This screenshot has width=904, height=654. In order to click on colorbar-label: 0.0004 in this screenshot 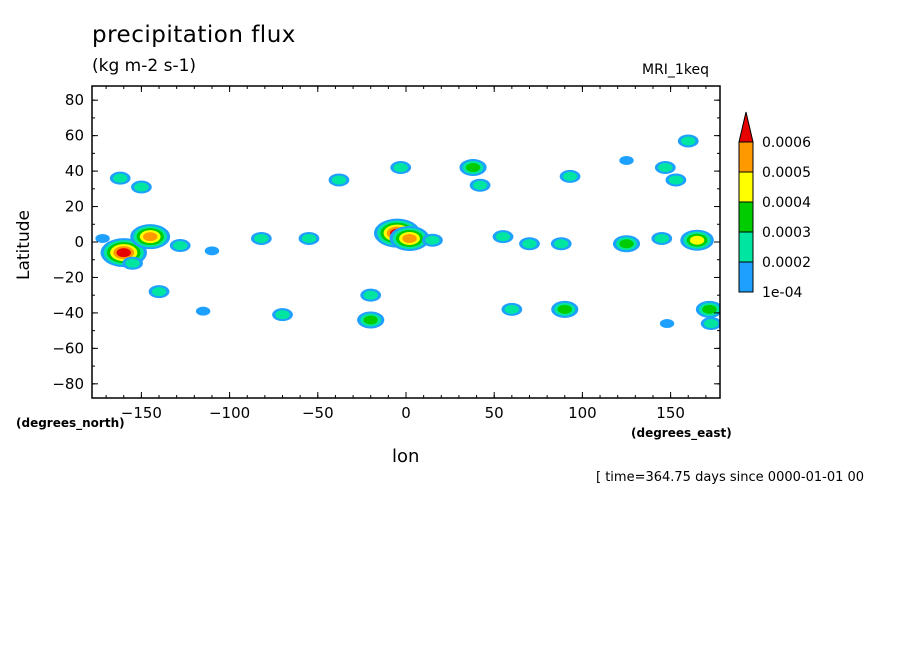, I will do `click(786, 203)`.